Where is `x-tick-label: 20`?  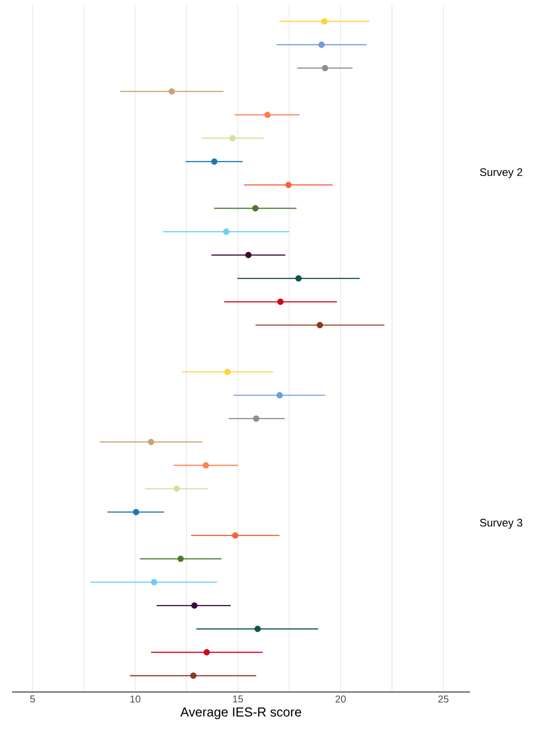 x-tick-label: 20 is located at coordinates (341, 699).